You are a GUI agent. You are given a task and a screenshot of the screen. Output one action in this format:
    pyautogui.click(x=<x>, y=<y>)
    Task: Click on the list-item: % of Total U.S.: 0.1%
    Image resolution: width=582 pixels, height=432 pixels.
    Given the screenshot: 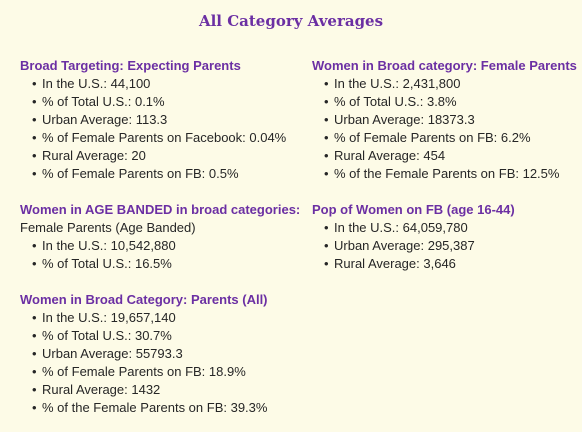 What is the action you would take?
    pyautogui.click(x=98, y=102)
    